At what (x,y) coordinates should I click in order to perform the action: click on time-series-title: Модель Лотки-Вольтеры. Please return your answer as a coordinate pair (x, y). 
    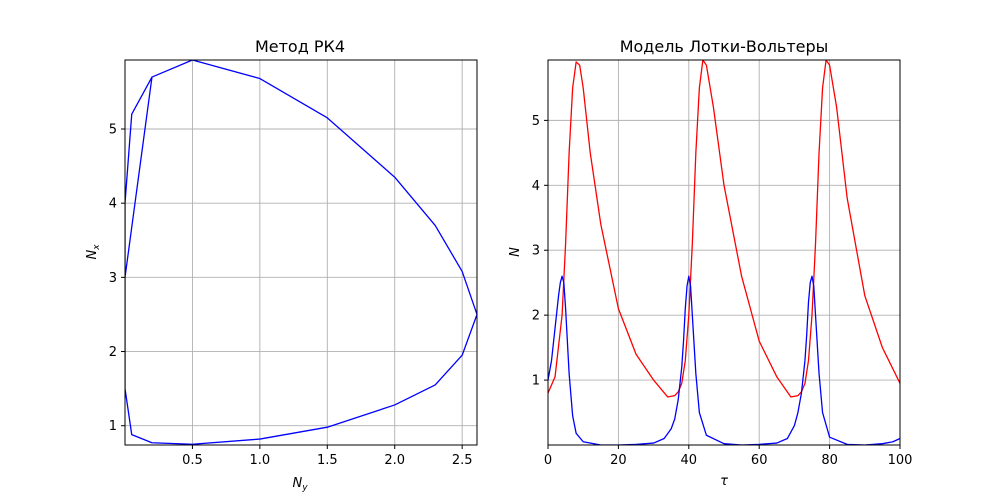
    Looking at the image, I should click on (724, 46).